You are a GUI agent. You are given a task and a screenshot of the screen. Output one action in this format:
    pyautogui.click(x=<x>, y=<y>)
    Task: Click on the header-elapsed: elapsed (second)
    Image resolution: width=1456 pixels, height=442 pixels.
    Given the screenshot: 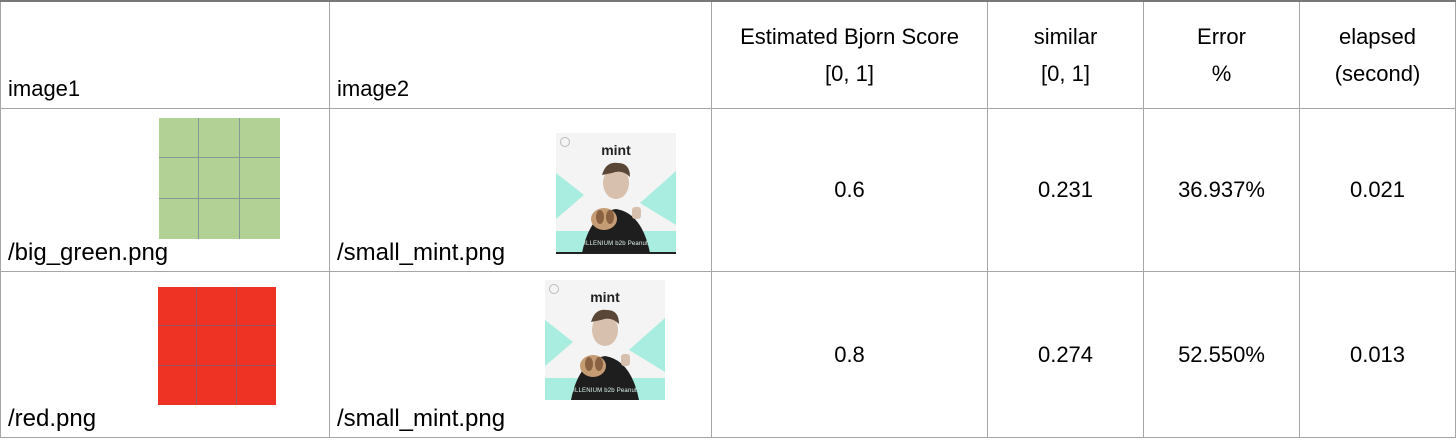 What is the action you would take?
    pyautogui.click(x=1377, y=54)
    